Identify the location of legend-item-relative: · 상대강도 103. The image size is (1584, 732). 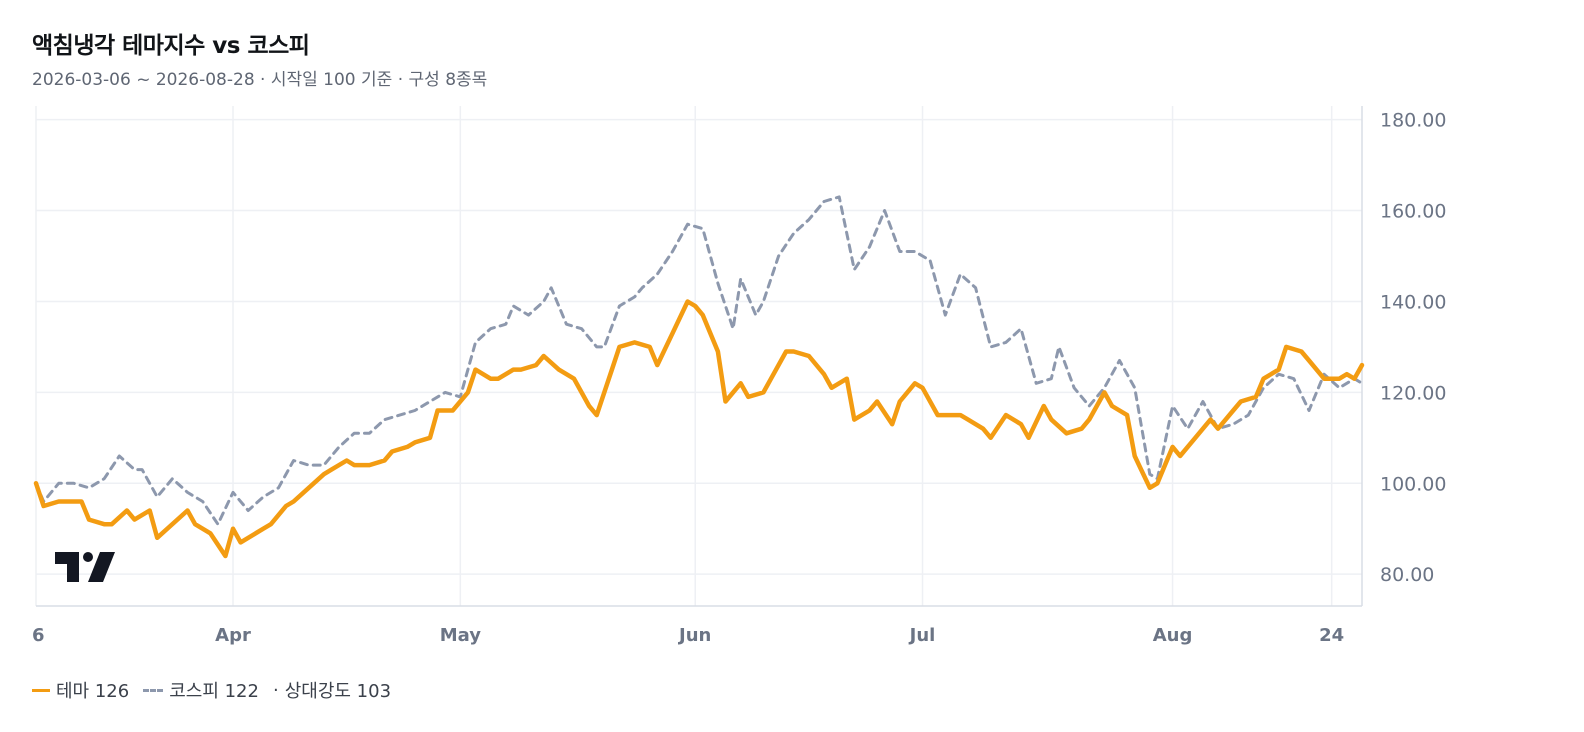
(332, 690).